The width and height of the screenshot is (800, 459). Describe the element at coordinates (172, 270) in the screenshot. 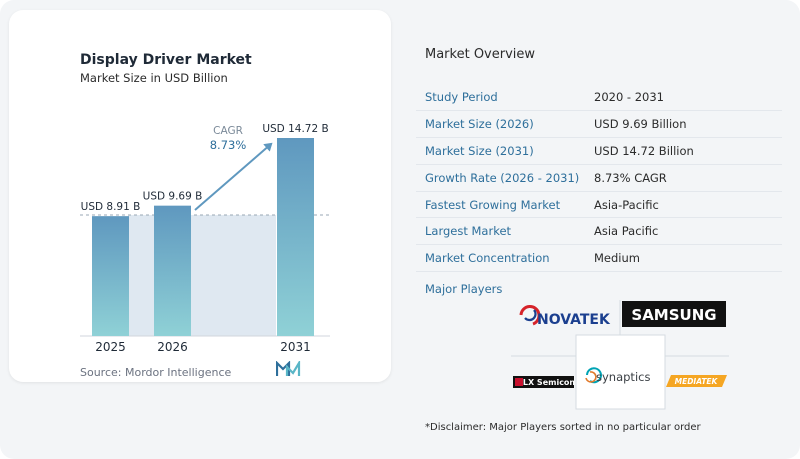

I see `bar-2026` at that location.